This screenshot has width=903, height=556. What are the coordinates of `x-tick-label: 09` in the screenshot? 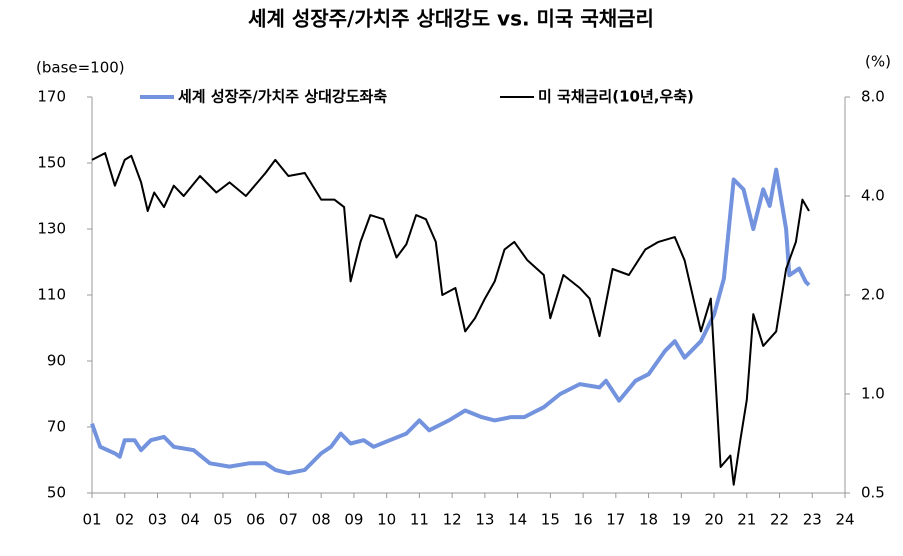 It's located at (353, 520).